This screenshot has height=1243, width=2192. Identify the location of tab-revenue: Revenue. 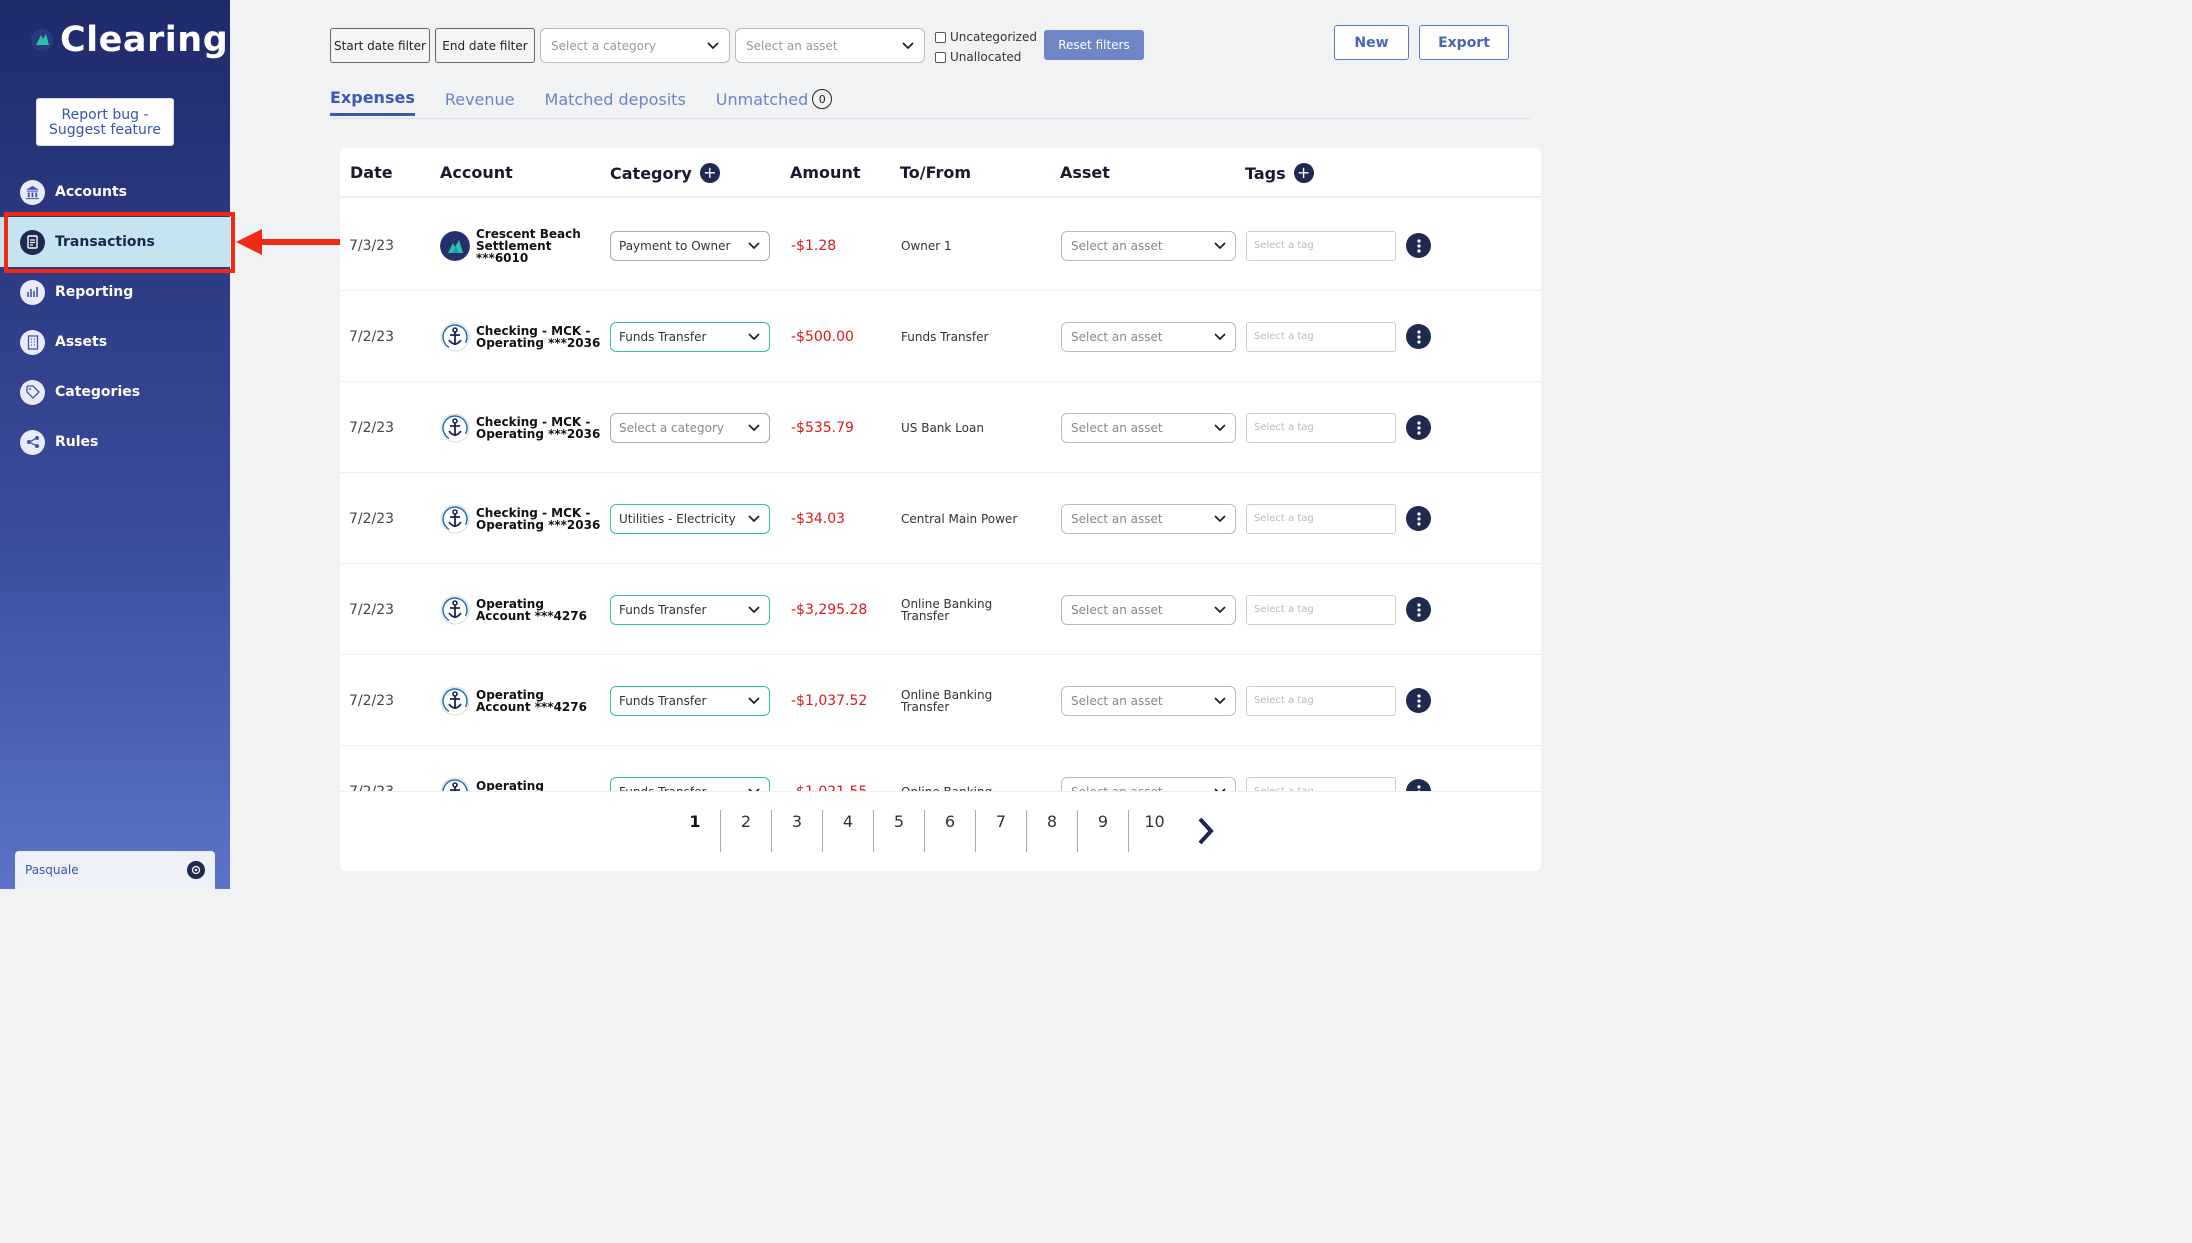
(479, 99).